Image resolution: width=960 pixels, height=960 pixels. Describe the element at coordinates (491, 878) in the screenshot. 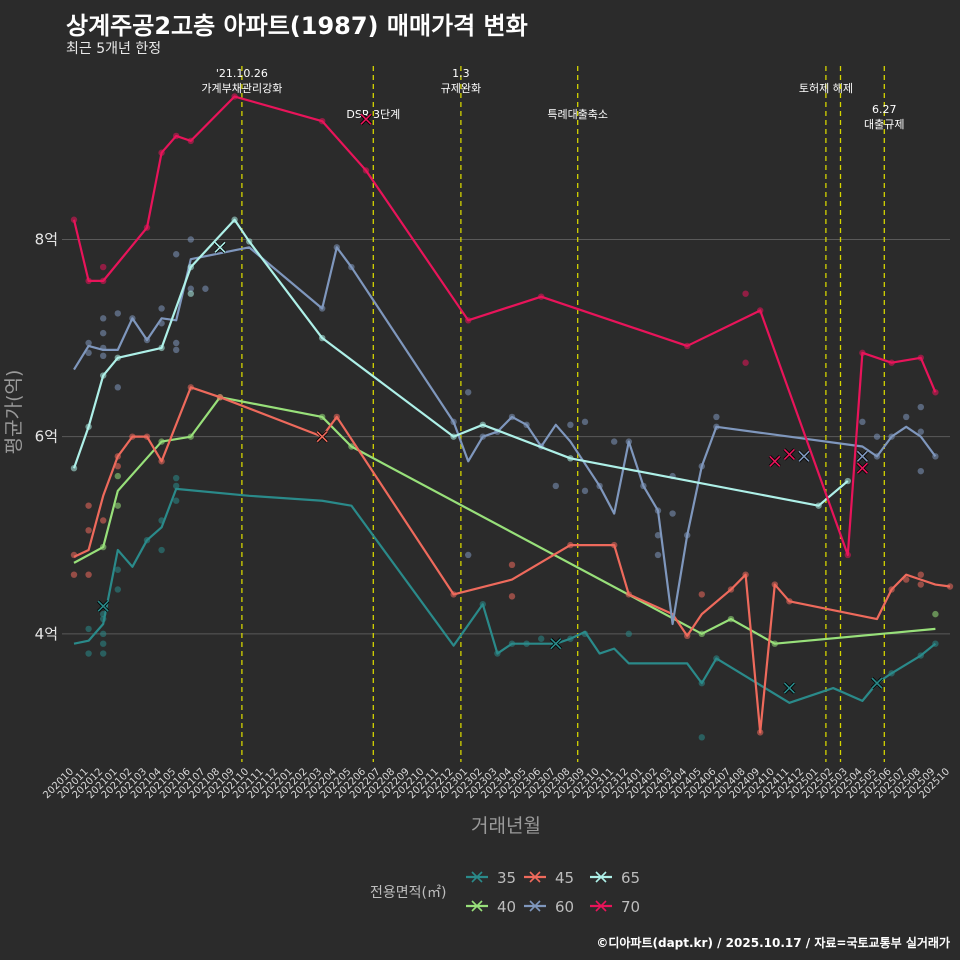

I see `legend-item-35: 35` at that location.